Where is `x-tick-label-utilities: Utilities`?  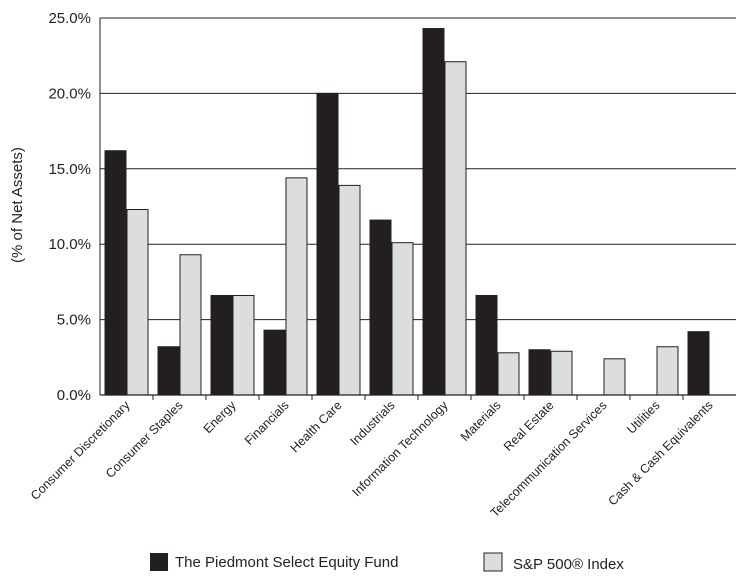 x-tick-label-utilities: Utilities is located at coordinates (643, 417).